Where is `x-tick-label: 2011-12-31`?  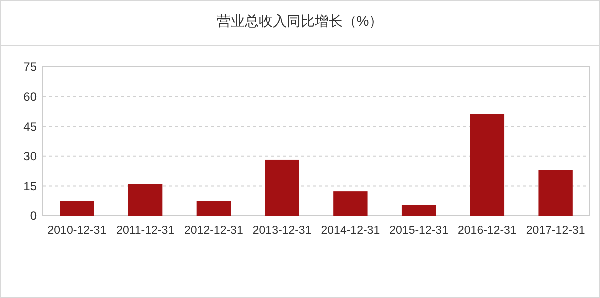 x-tick-label: 2011-12-31 is located at coordinates (145, 231).